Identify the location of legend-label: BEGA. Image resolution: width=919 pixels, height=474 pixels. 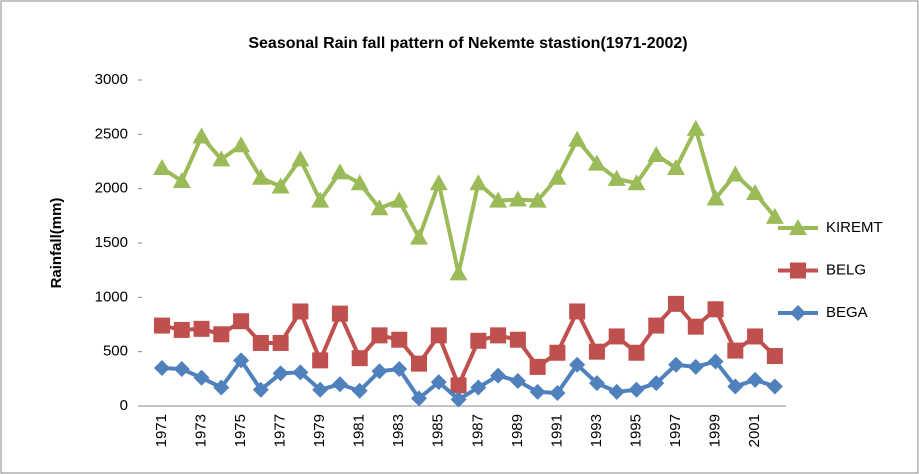
(847, 312).